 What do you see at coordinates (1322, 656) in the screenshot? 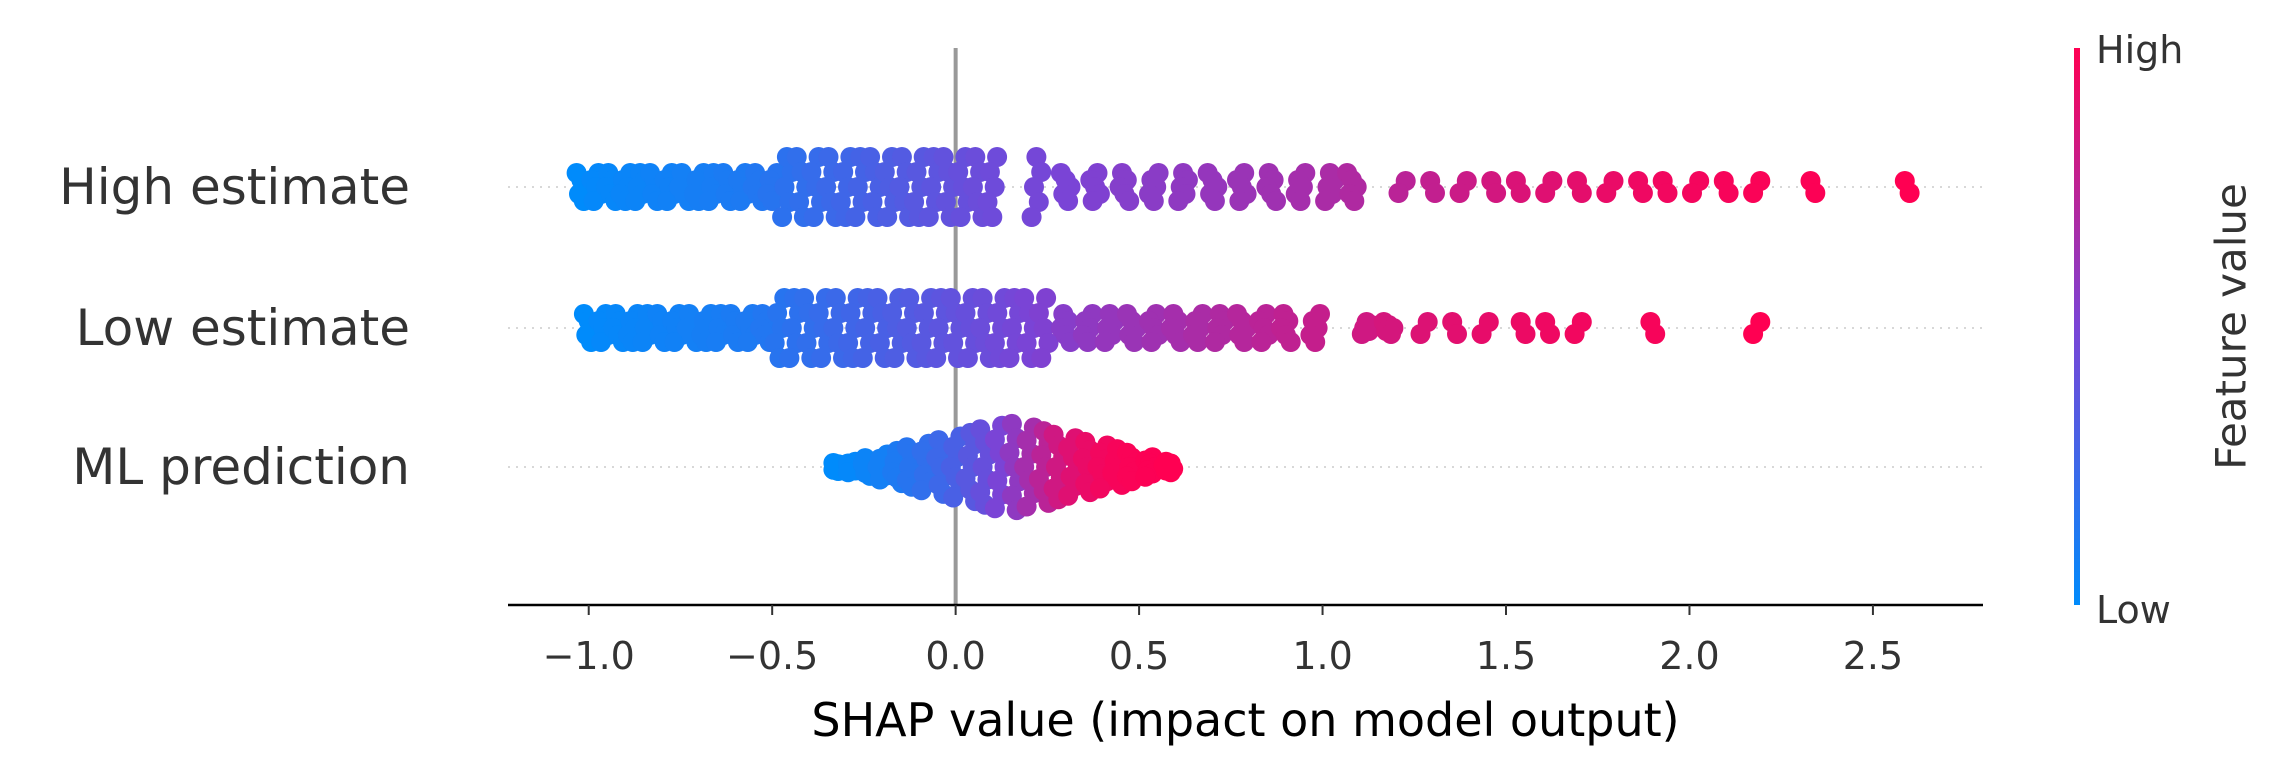
I see `x-tick-label: 1.0` at bounding box center [1322, 656].